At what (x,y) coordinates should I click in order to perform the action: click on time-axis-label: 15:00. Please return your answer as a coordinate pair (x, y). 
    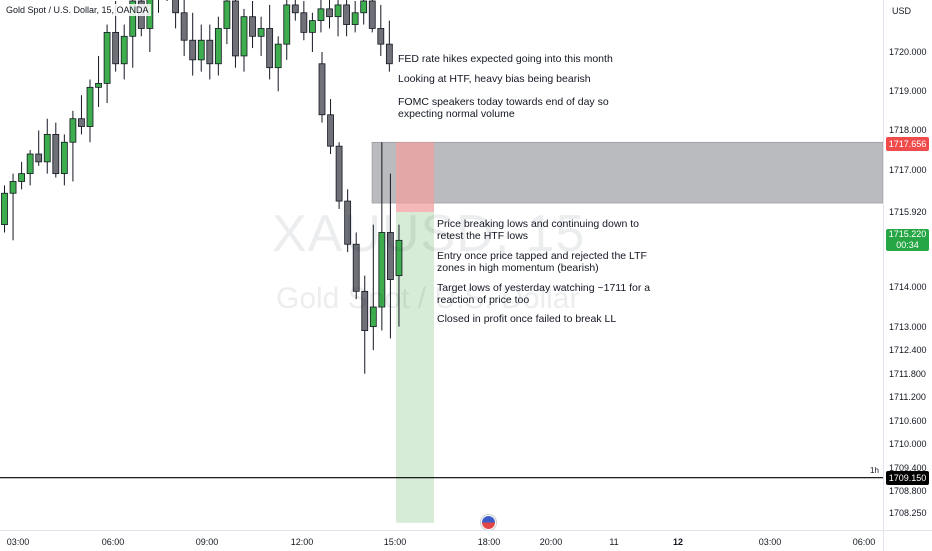
    Looking at the image, I should click on (395, 542).